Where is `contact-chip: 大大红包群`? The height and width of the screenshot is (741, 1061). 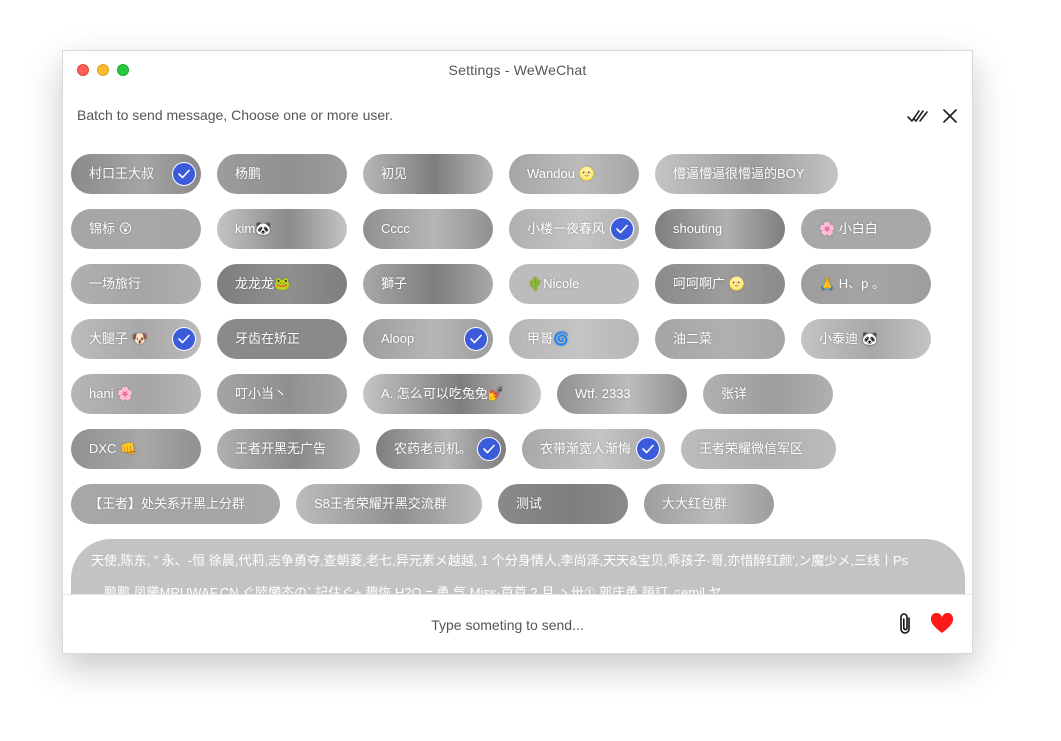 contact-chip: 大大红包群 is located at coordinates (709, 504).